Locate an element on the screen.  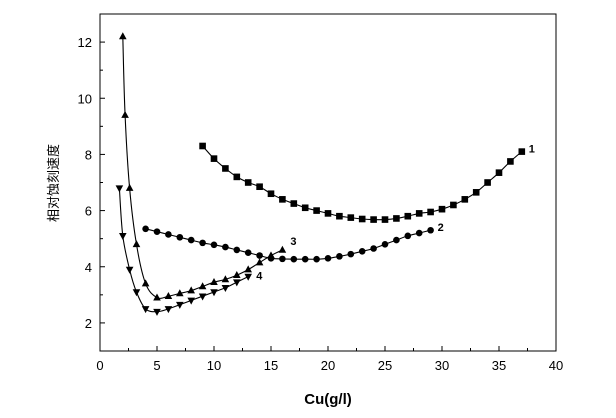
x-tick-label: 35 is located at coordinates (499, 365).